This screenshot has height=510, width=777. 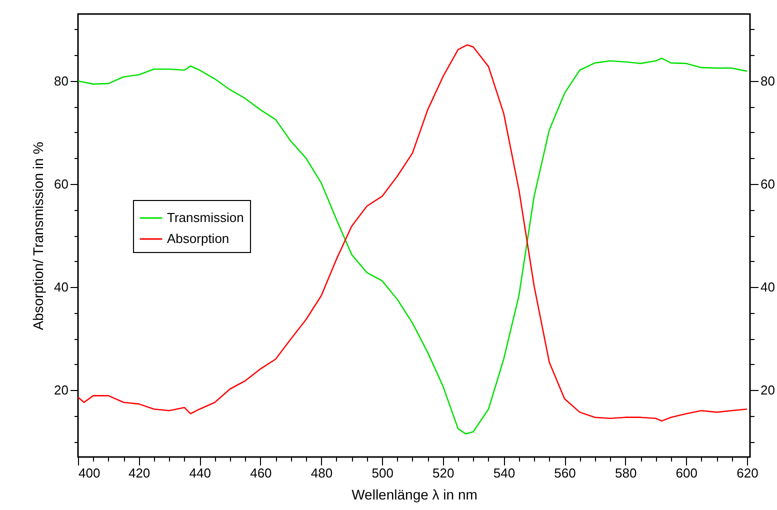 What do you see at coordinates (767, 390) in the screenshot?
I see `y2-tick-label: 20` at bounding box center [767, 390].